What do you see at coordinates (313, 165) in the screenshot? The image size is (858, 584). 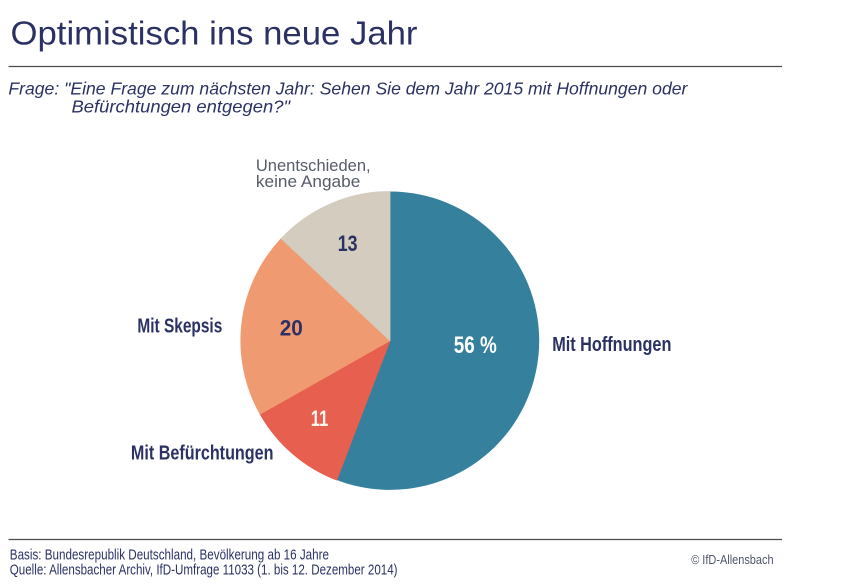 I see `svg-text: Unentschieden,` at bounding box center [313, 165].